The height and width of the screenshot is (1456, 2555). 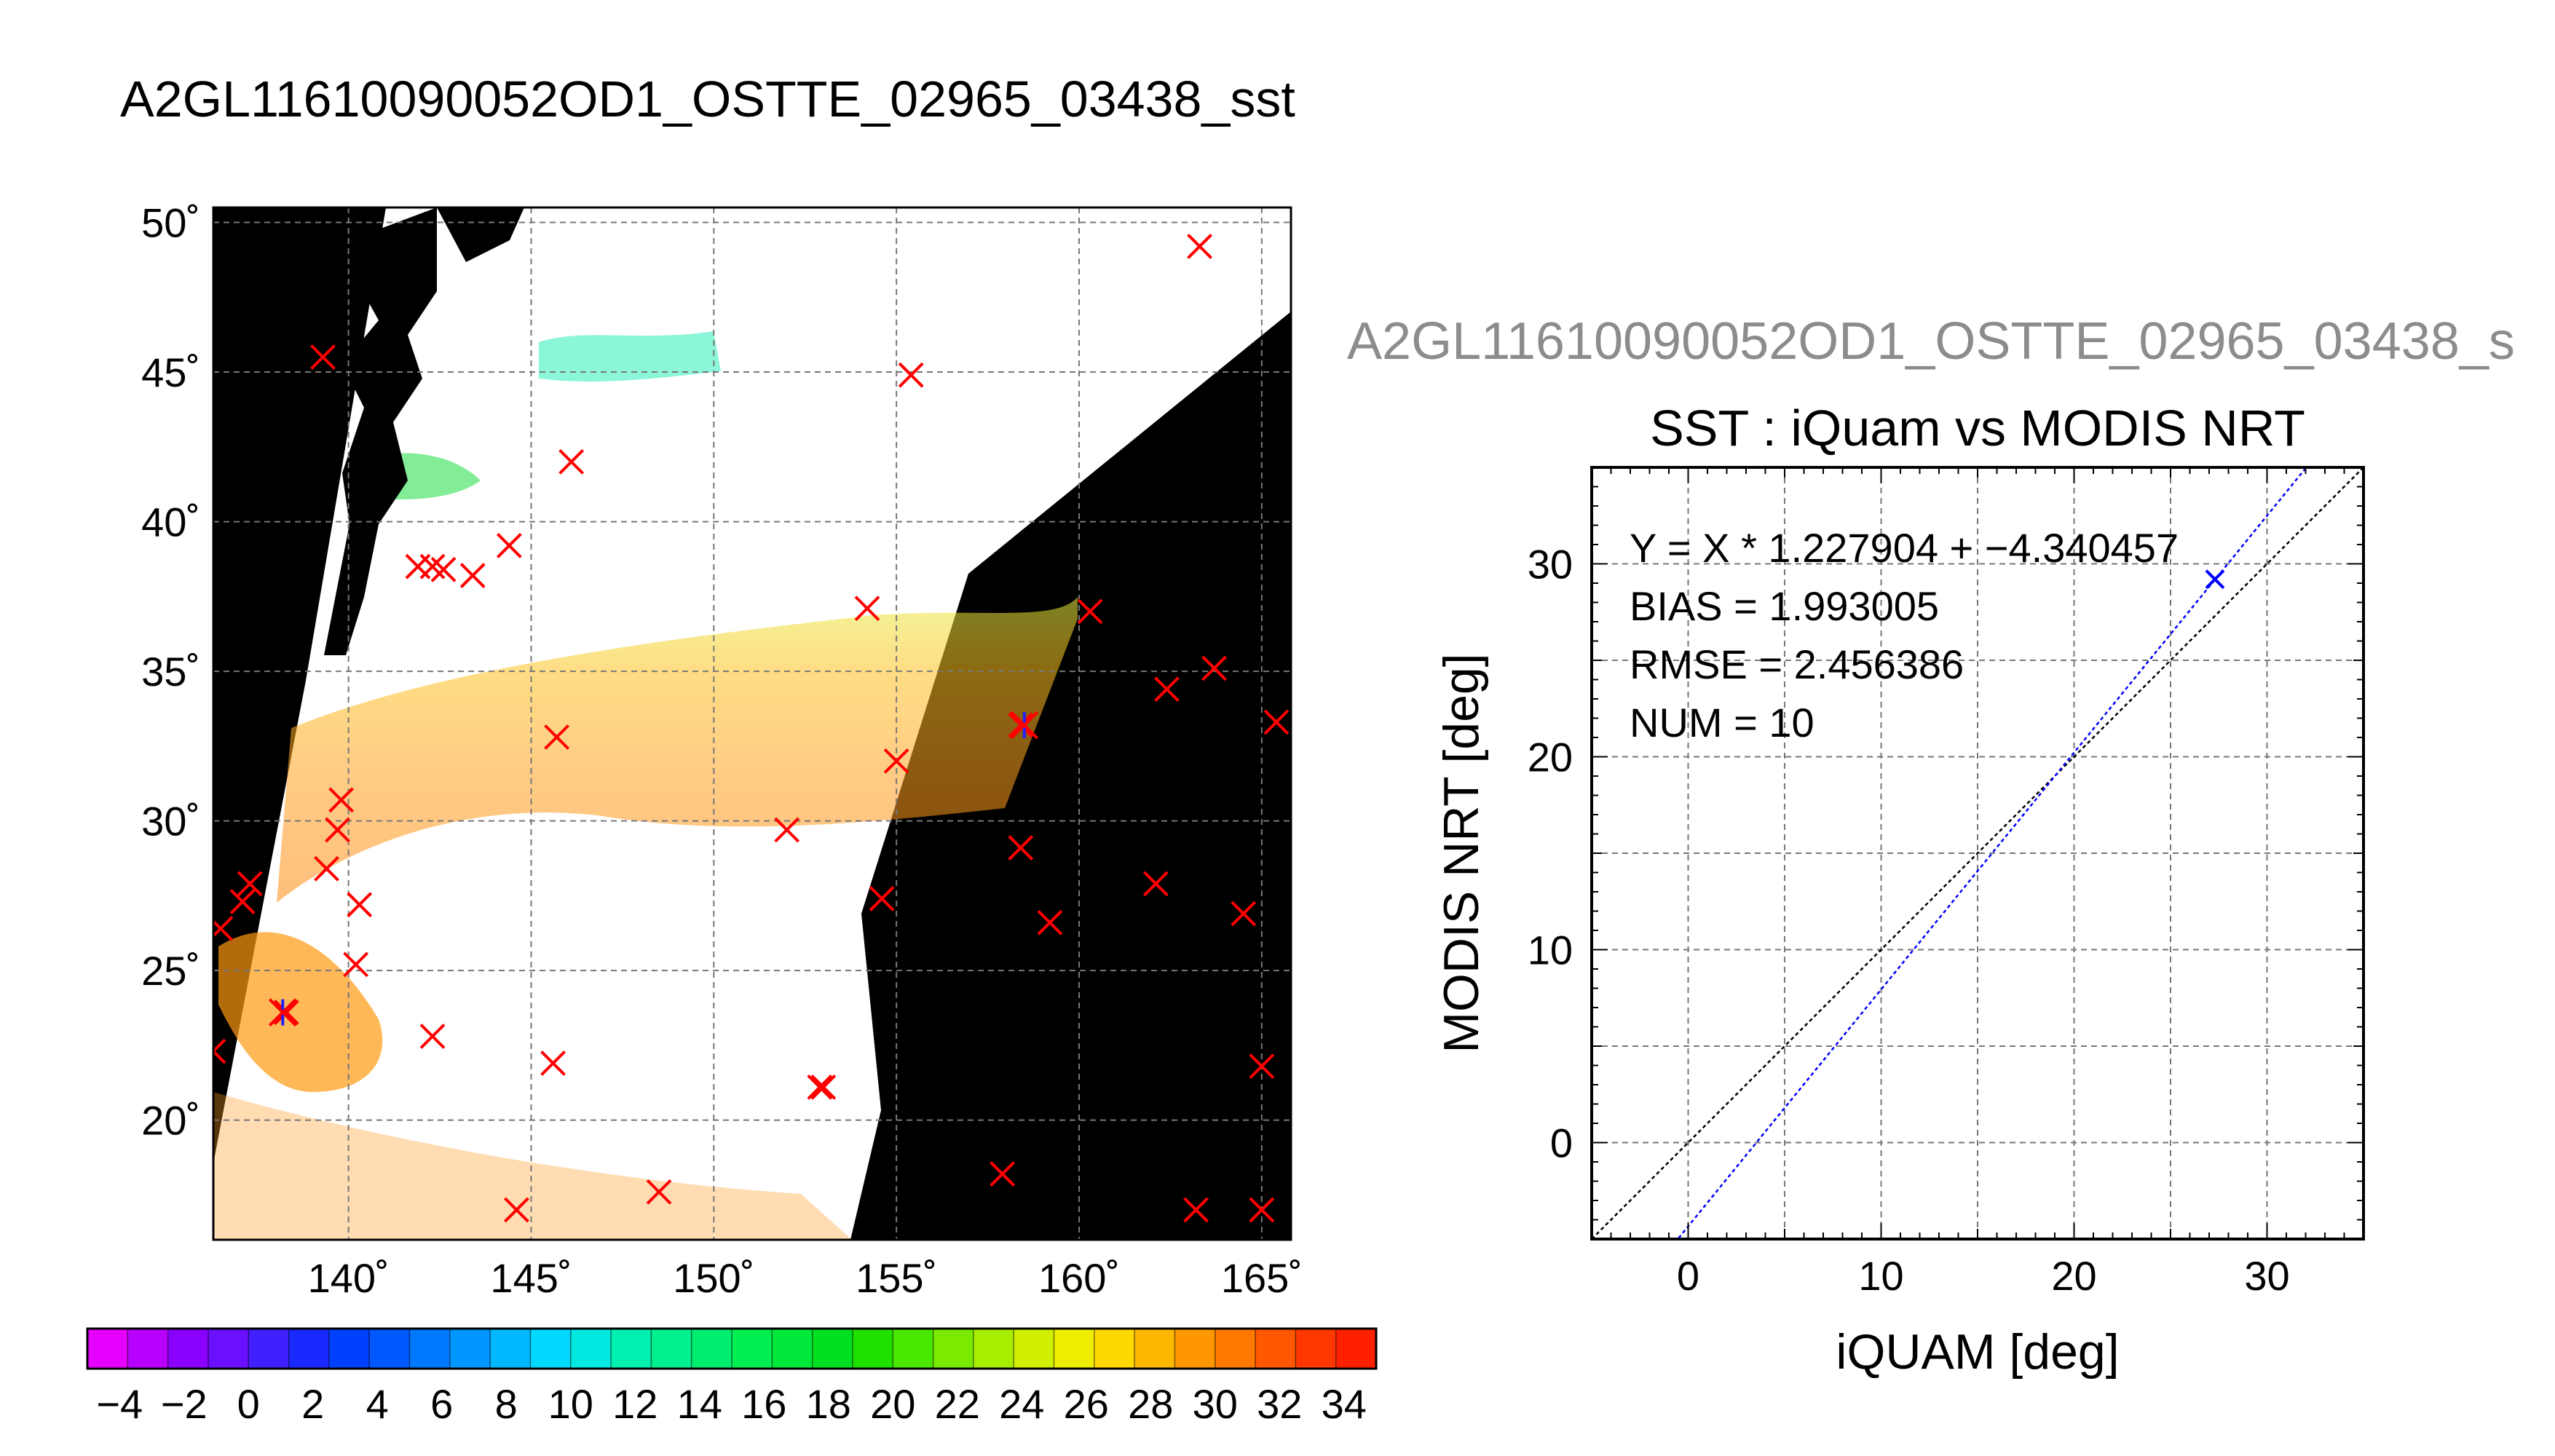 I want to click on x-axis-label: iQUAM [deg], so click(x=1977, y=1352).